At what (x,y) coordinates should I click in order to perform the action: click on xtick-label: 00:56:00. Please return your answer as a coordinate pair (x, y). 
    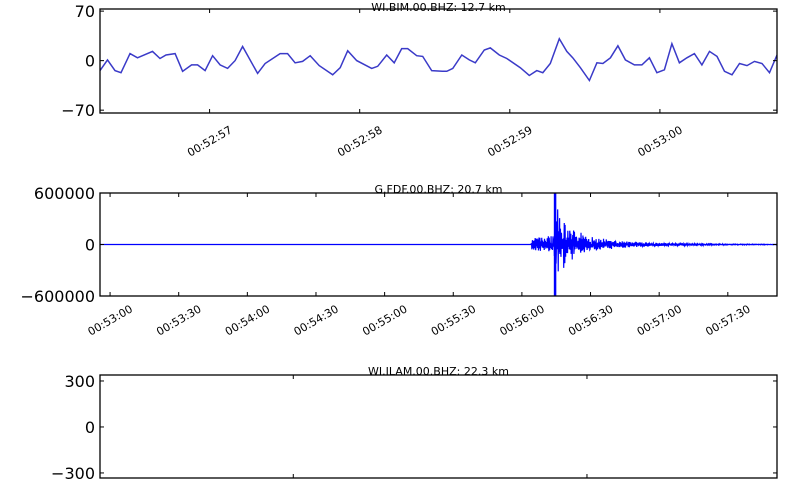
    Looking at the image, I should click on (522, 320).